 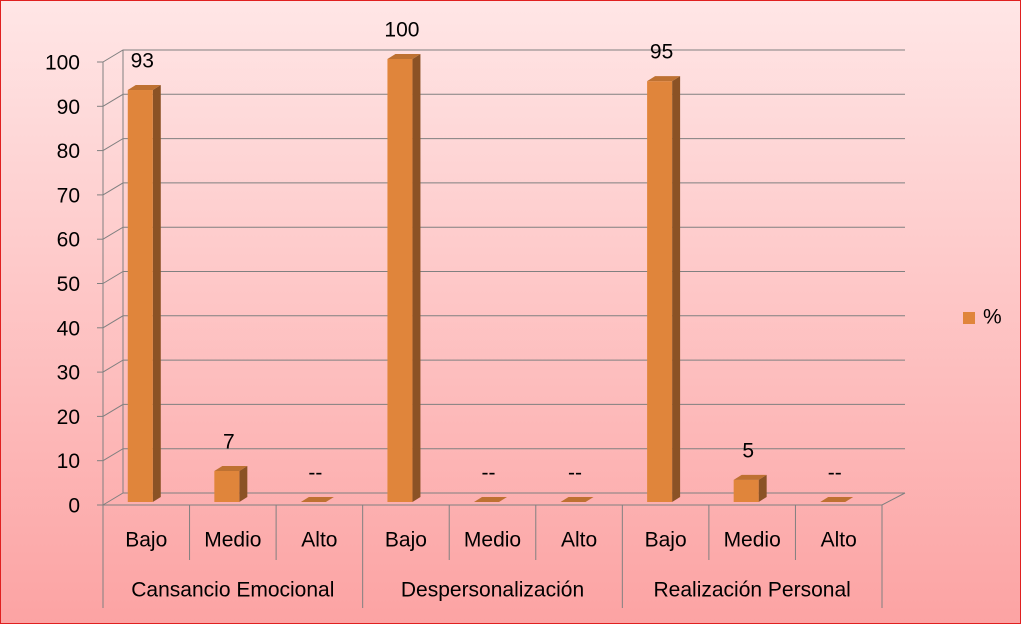 I want to click on y-tick-label: 90, so click(x=68, y=107).